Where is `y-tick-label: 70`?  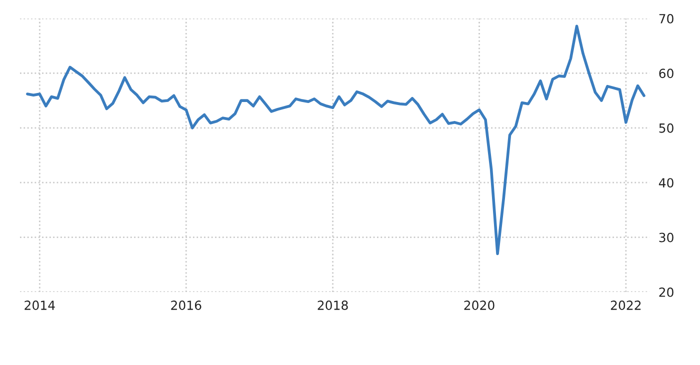 y-tick-label: 70 is located at coordinates (666, 19).